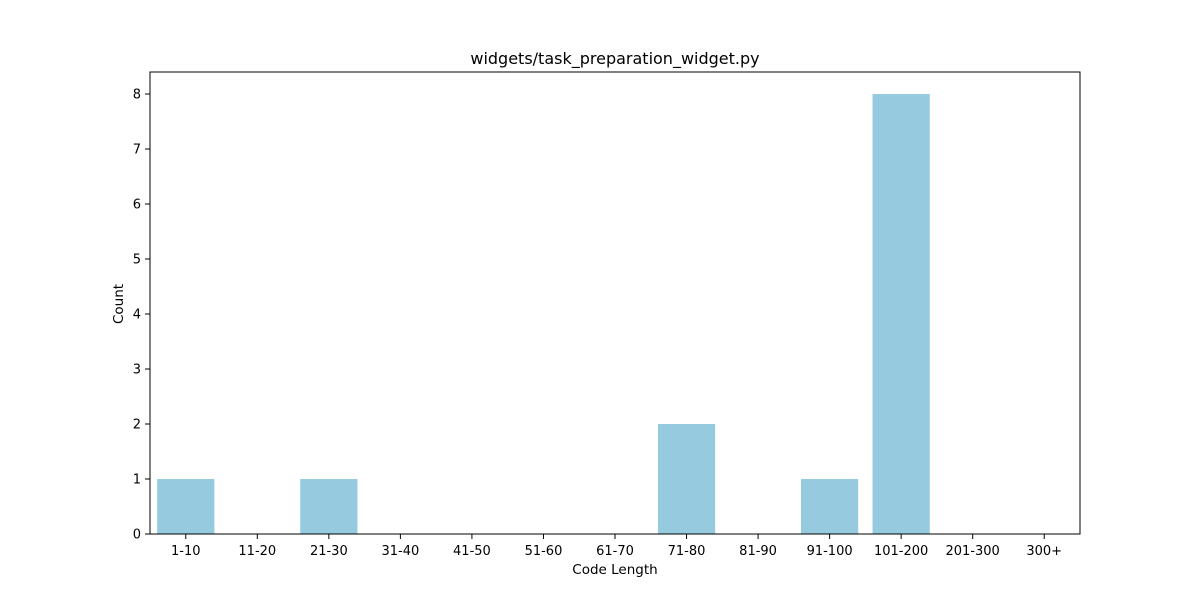 Image resolution: width=1200 pixels, height=604 pixels. What do you see at coordinates (186, 551) in the screenshot?
I see `x-tick-label: 1-10` at bounding box center [186, 551].